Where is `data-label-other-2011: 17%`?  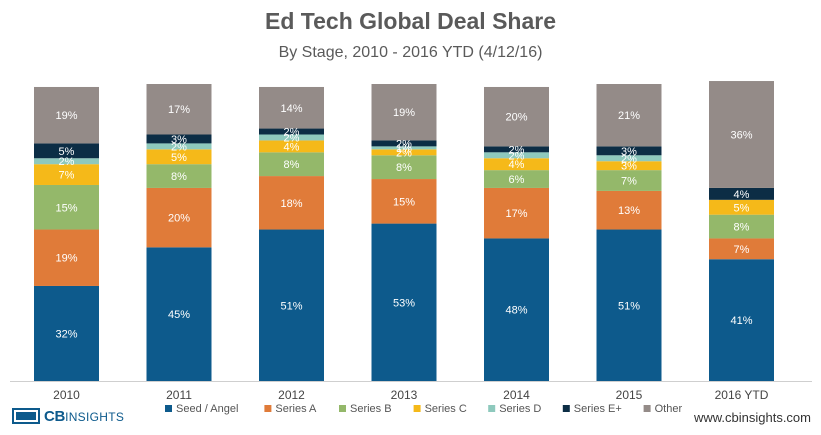
data-label-other-2011: 17% is located at coordinates (179, 110).